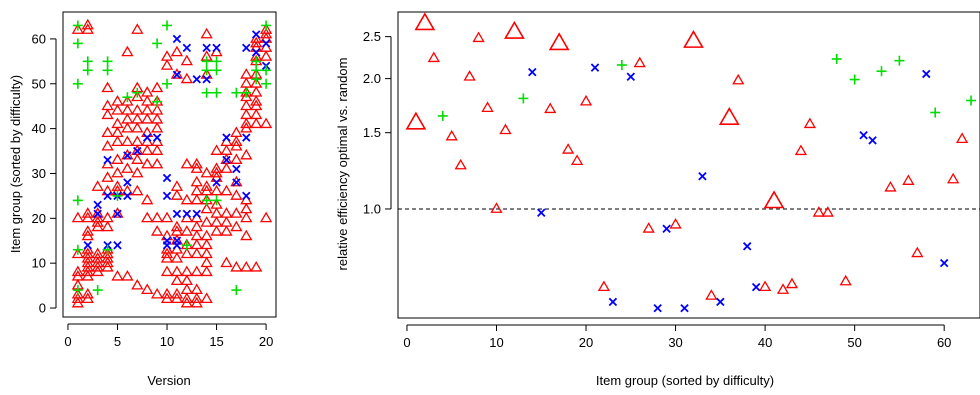 The image size is (980, 395). I want to click on right-y-axis: 1.0 1.5 2.0 2.5, so click(377, 122).